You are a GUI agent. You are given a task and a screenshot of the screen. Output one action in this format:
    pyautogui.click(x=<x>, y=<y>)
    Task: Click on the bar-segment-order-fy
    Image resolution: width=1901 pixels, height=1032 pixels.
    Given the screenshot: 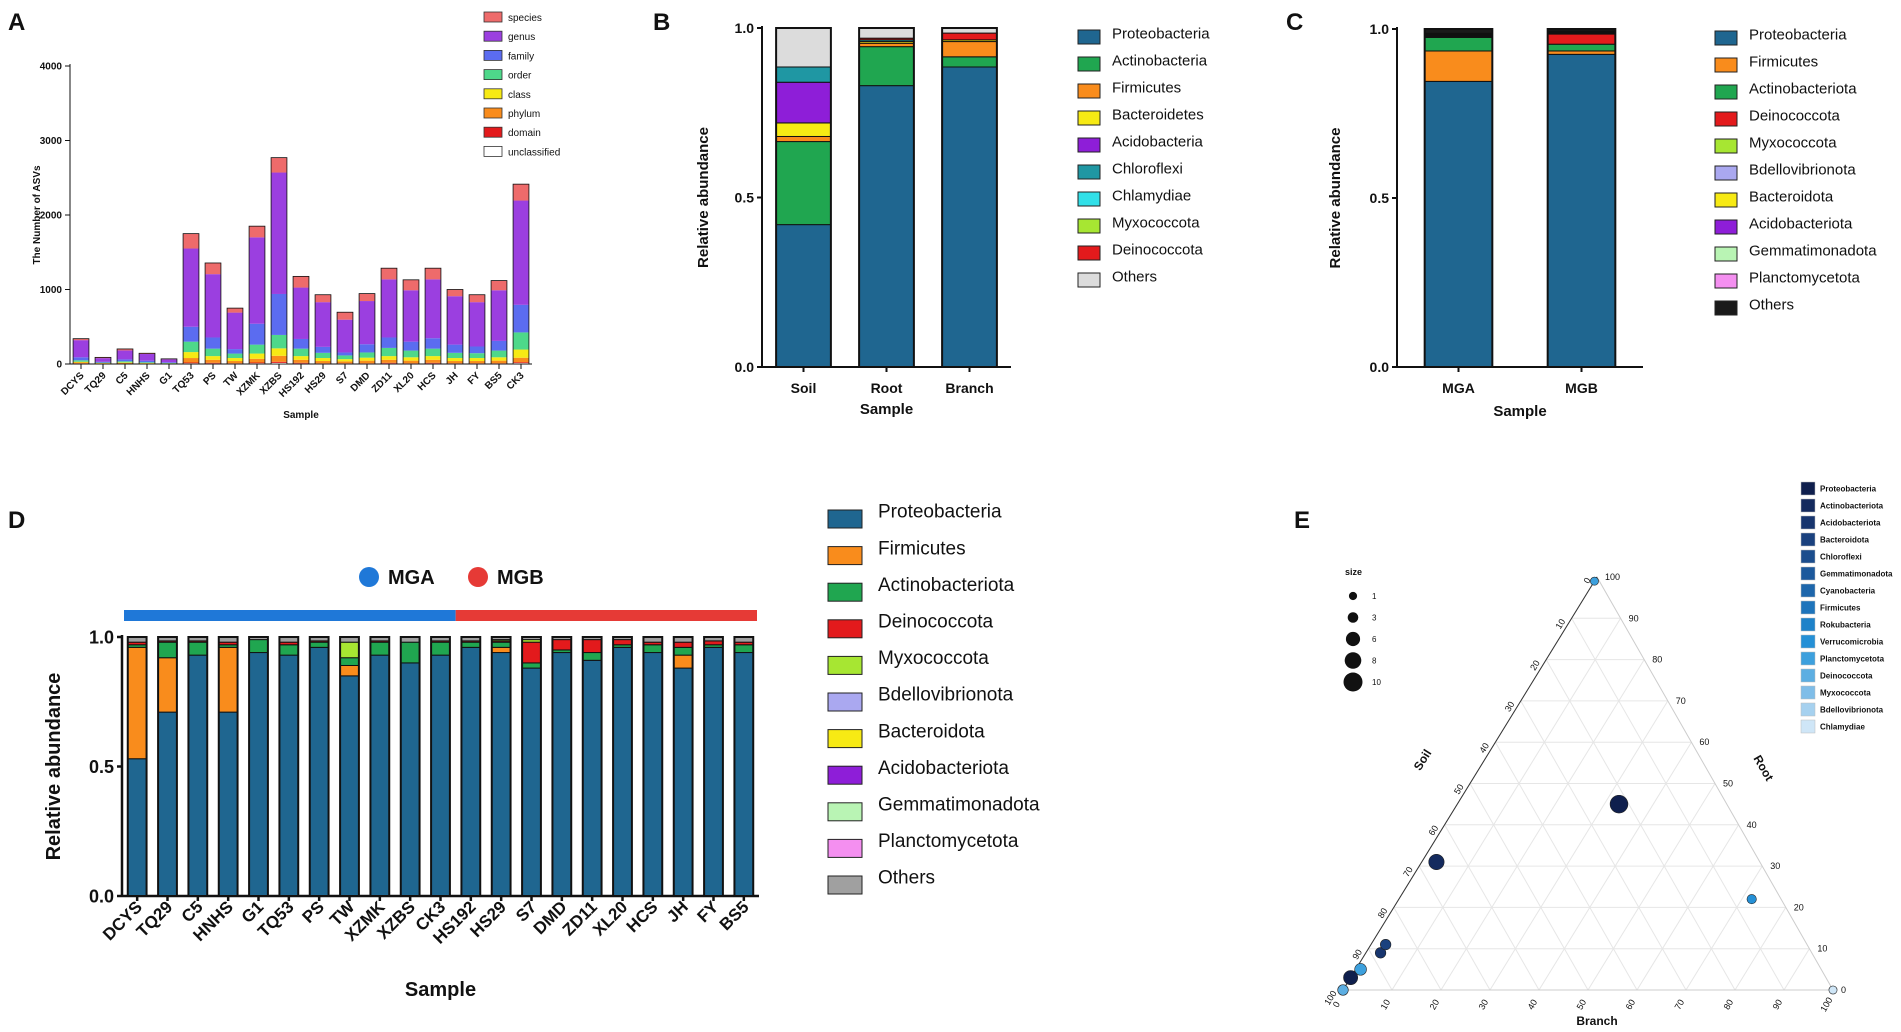 What is the action you would take?
    pyautogui.click(x=477, y=356)
    